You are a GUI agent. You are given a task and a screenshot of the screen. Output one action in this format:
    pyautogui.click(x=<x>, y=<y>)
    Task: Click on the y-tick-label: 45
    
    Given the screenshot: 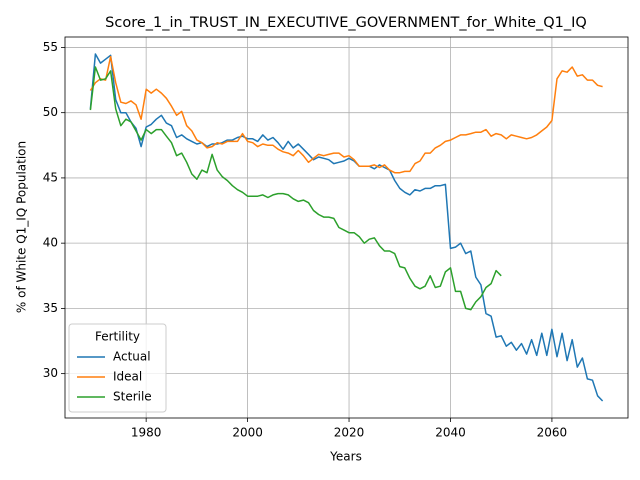 What is the action you would take?
    pyautogui.click(x=50, y=177)
    